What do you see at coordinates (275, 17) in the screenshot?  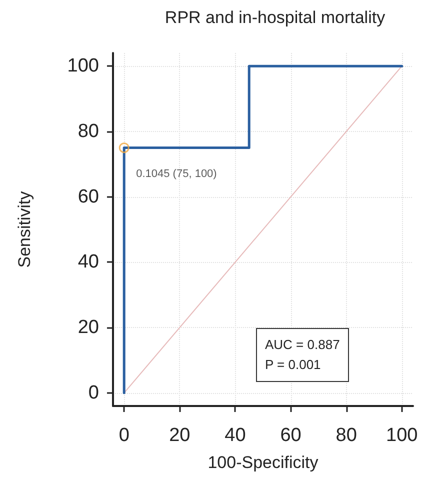 I see `chart-title: RPR and in-hospital mortality` at bounding box center [275, 17].